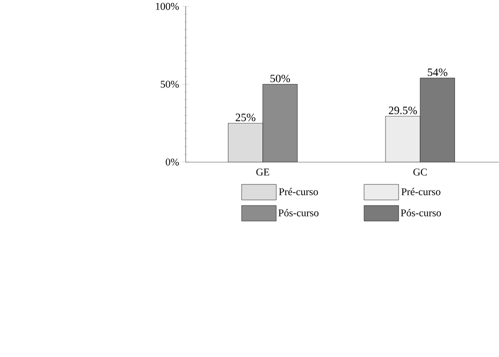 This screenshot has width=499, height=357. What do you see at coordinates (280, 78) in the screenshot?
I see `data-label: 50%` at bounding box center [280, 78].